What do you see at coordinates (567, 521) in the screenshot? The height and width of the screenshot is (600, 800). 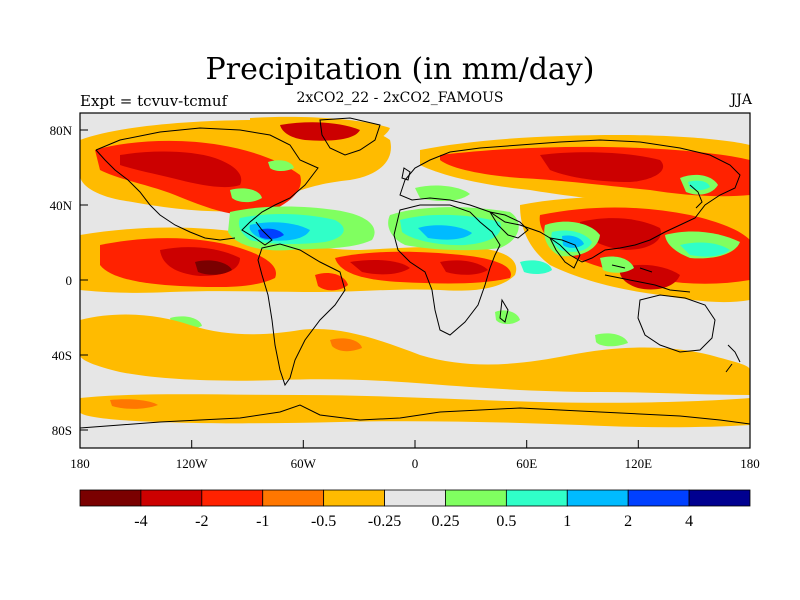 I see `colorbar-label: 1` at bounding box center [567, 521].